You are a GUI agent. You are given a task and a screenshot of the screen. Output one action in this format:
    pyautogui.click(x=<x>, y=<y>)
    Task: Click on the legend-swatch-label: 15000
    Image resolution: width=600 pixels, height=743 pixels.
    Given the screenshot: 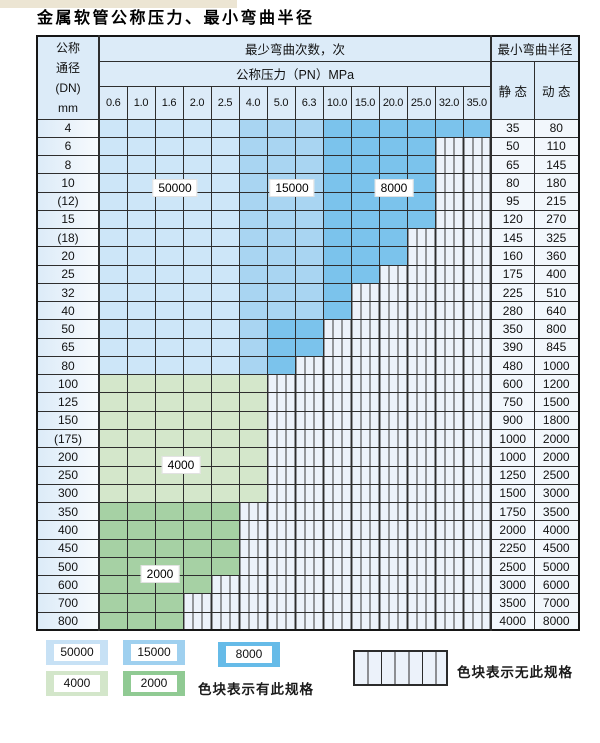 What is the action you would take?
    pyautogui.click(x=154, y=652)
    